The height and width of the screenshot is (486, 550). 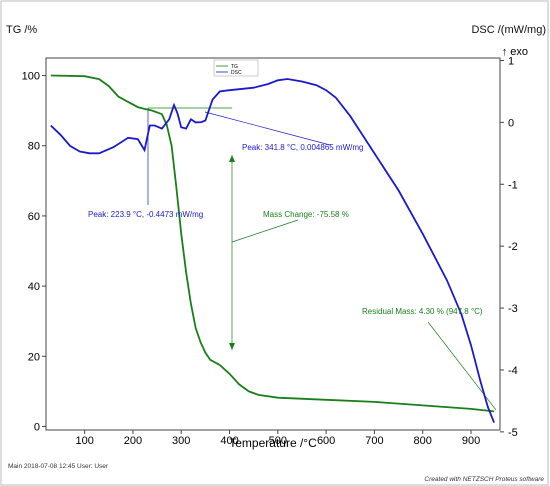 I want to click on left-axis-ticks: 0 20 40 60 80 100, so click(x=34, y=252).